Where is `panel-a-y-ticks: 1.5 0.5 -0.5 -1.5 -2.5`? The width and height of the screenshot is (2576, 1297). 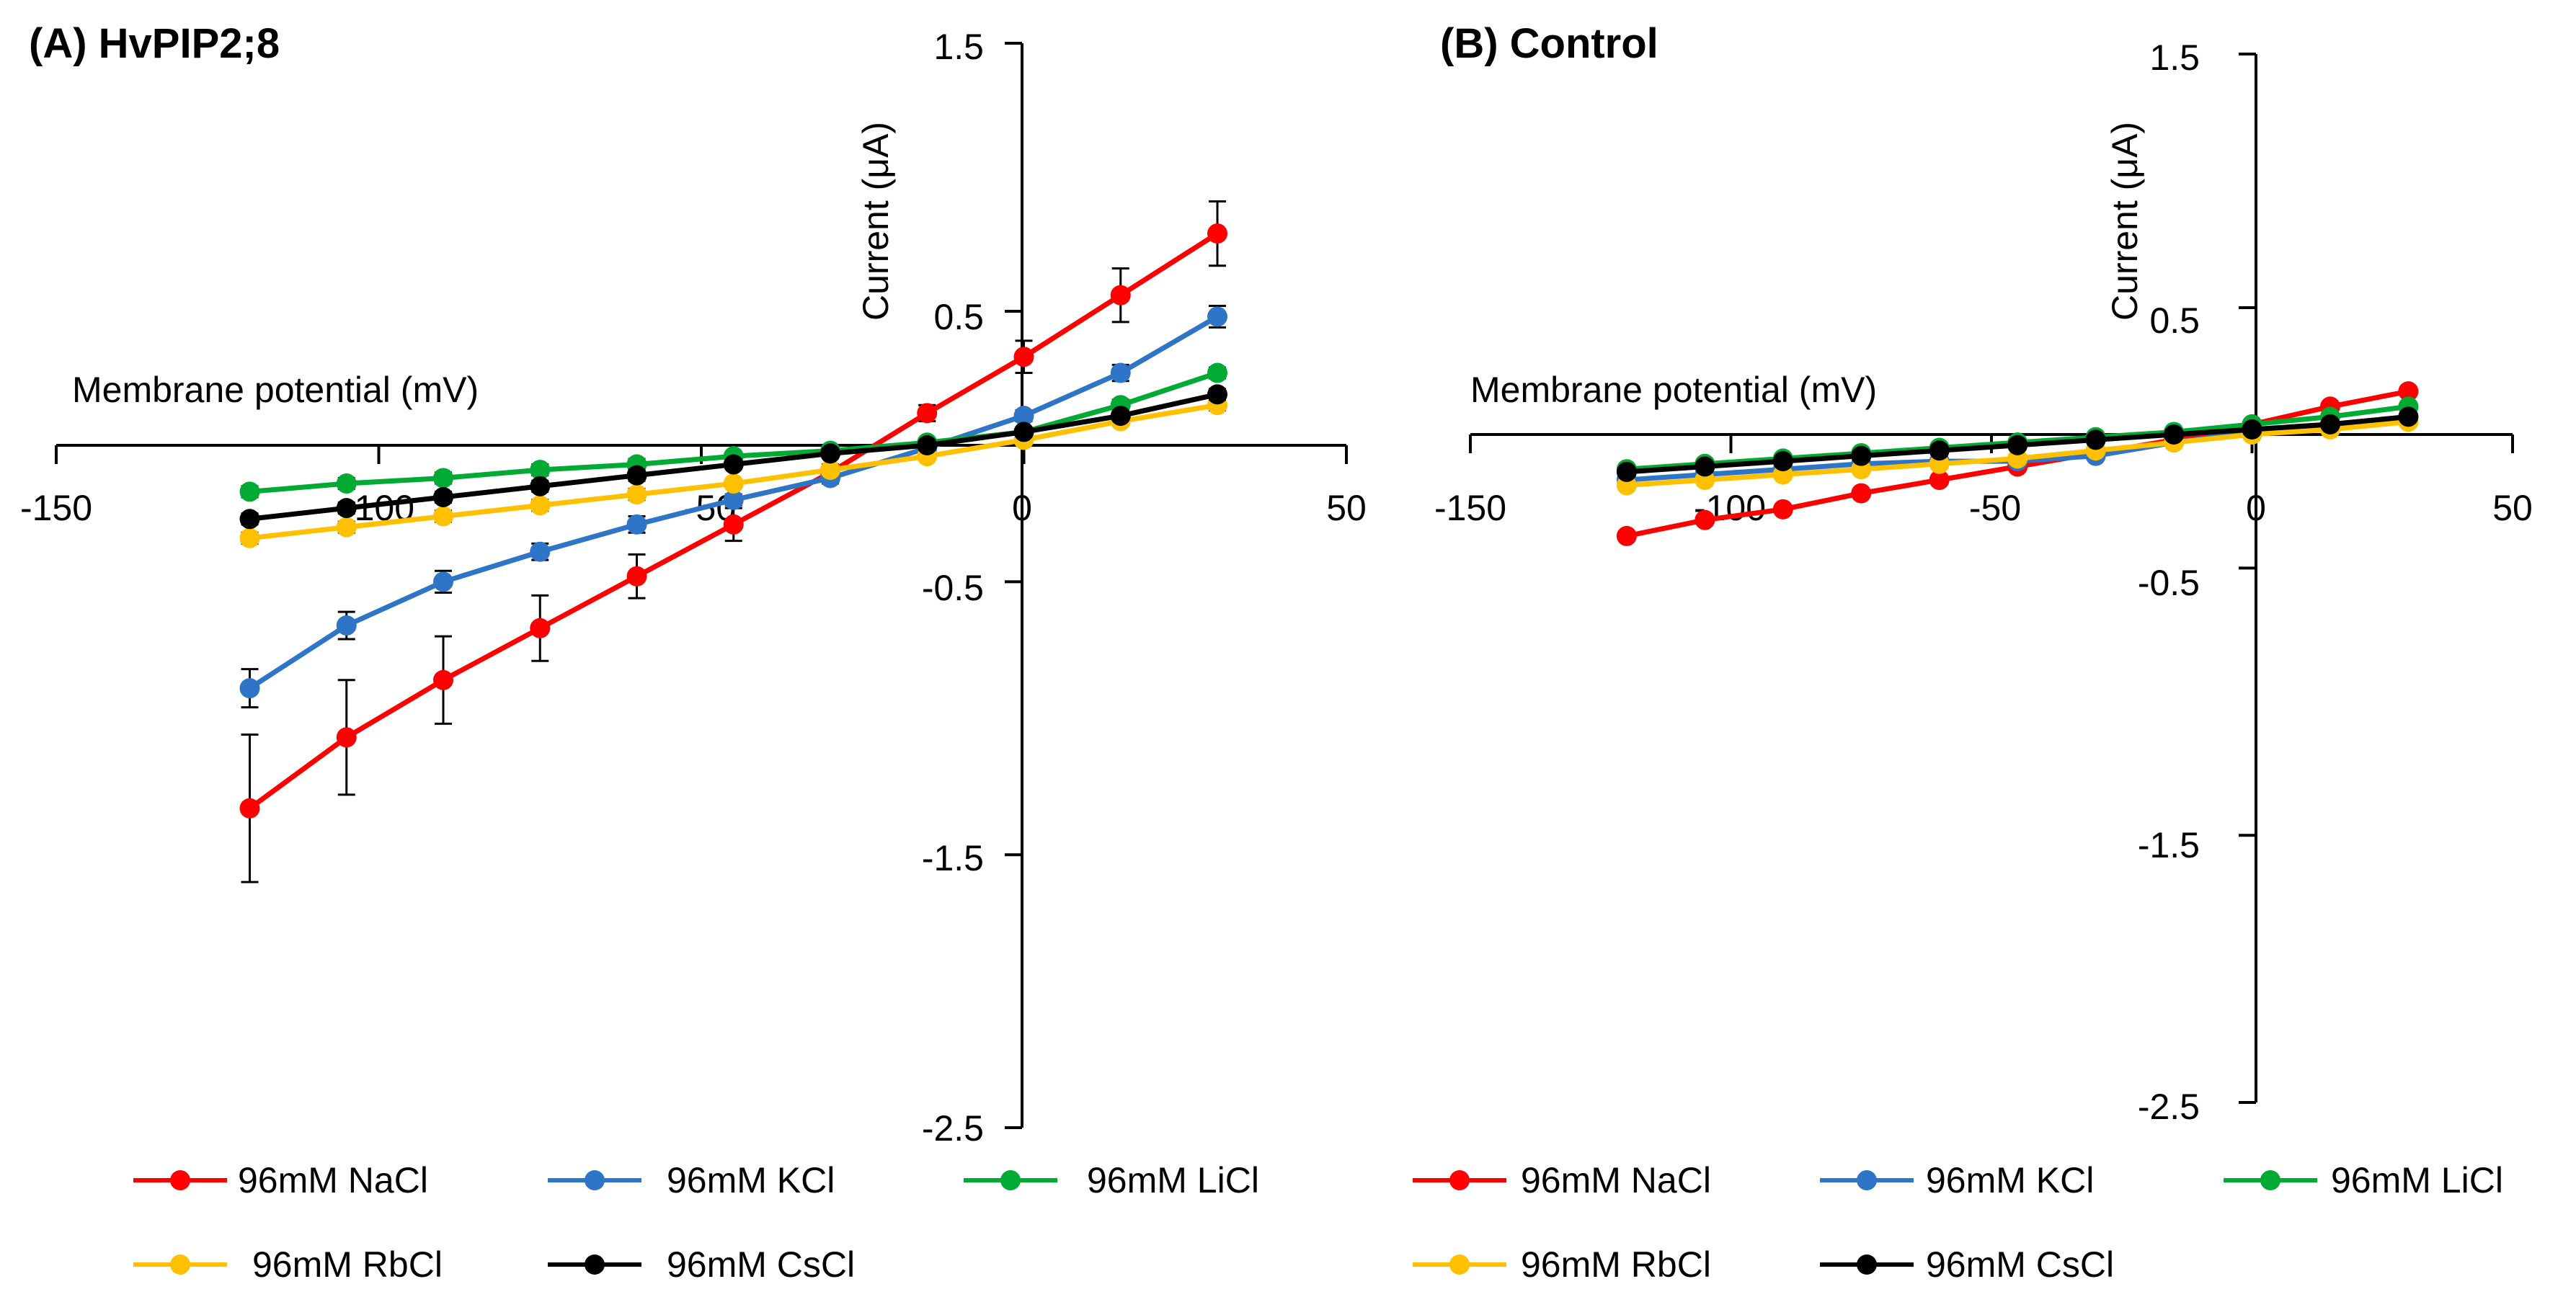
panel-a-y-ticks: 1.5 0.5 -0.5 -1.5 -2.5 is located at coordinates (953, 588).